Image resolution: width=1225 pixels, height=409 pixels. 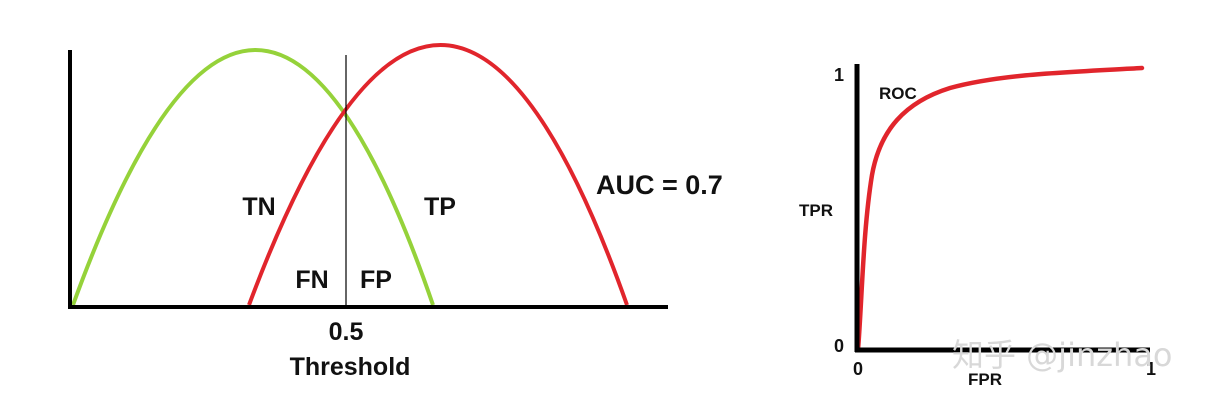 I want to click on roc-x-tick-1: 1, so click(x=1151, y=369).